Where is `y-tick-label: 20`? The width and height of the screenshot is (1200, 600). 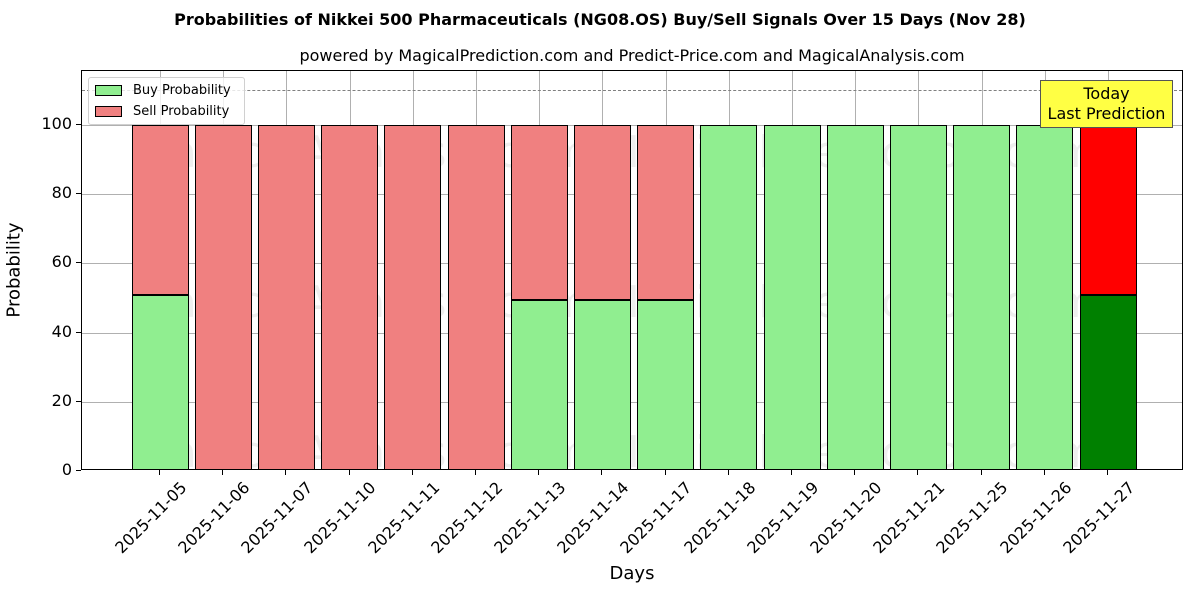
y-tick-label: 20 is located at coordinates (61, 400).